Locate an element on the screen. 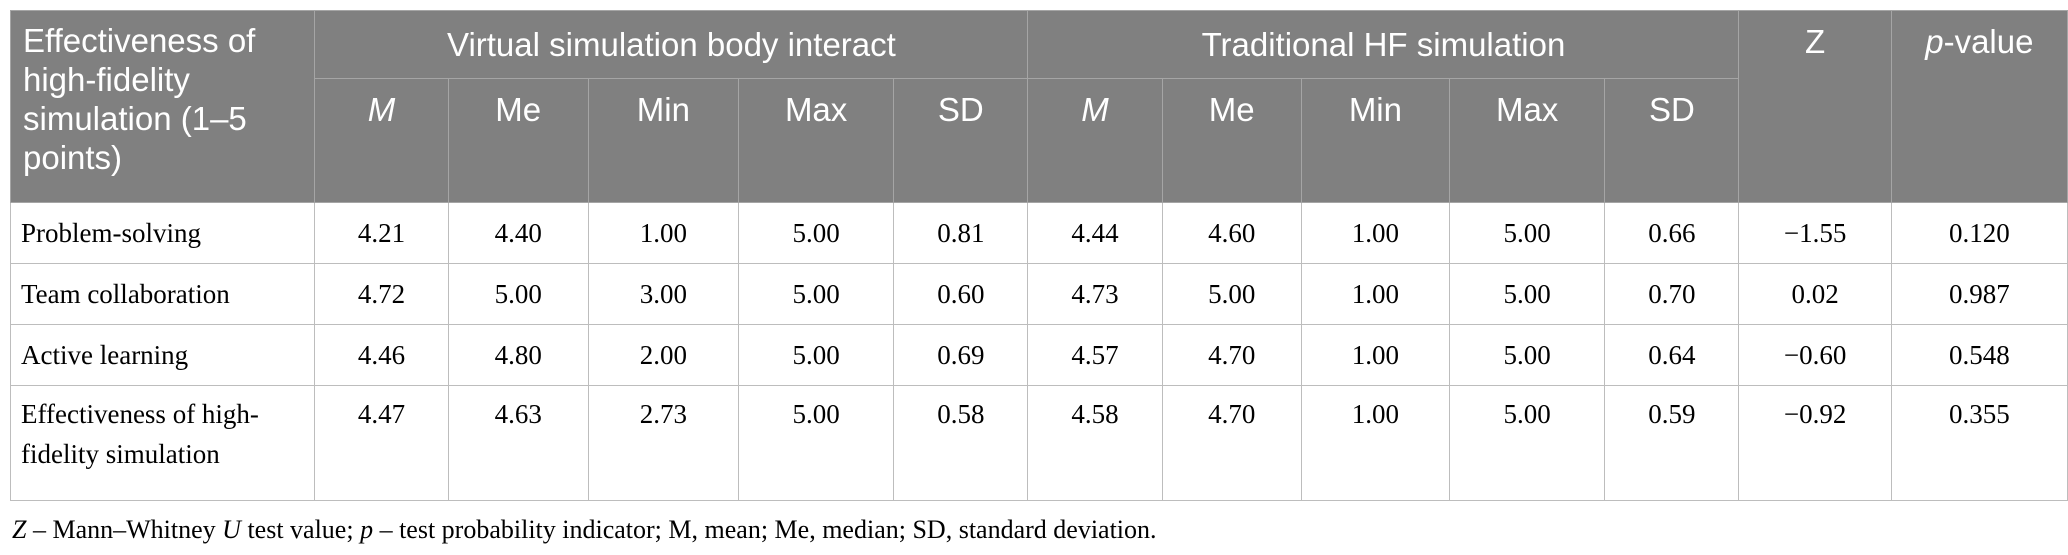 This screenshot has height=555, width=2068. row-label: Problem-solving is located at coordinates (162, 233).